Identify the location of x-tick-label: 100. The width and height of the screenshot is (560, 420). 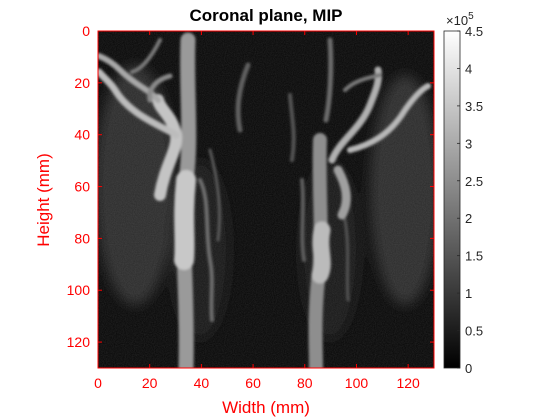
(357, 383).